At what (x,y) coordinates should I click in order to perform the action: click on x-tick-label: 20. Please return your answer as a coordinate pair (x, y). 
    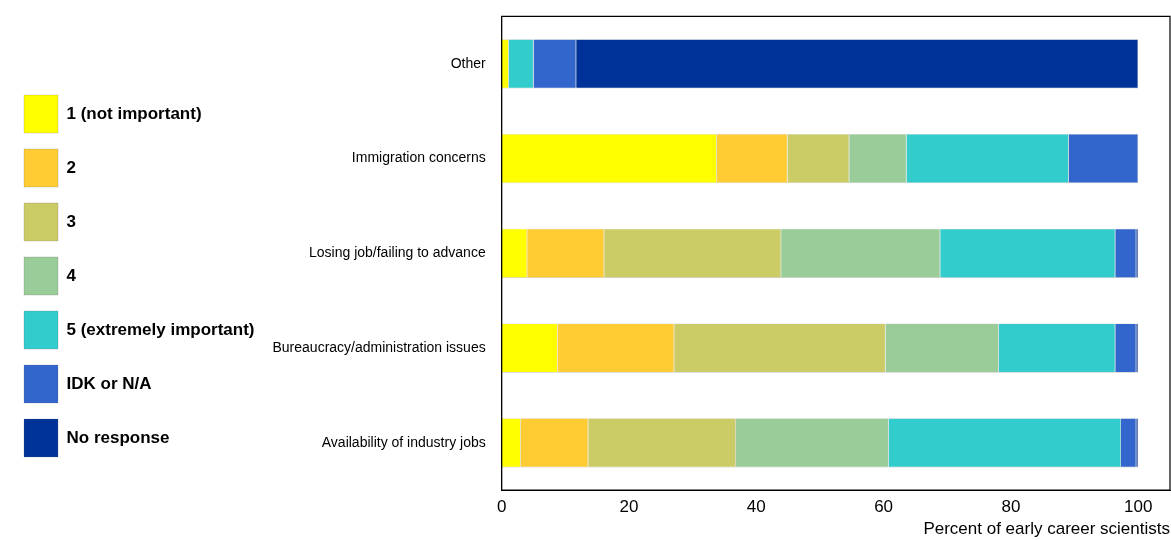
    Looking at the image, I should click on (629, 507).